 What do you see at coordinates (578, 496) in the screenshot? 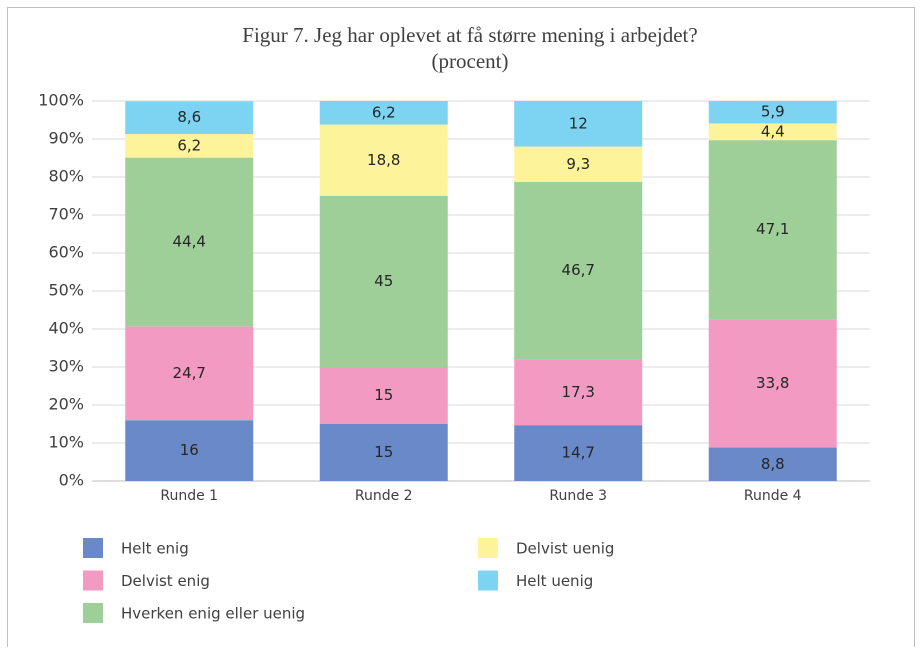
I see `x-tick-label: Runde 3` at bounding box center [578, 496].